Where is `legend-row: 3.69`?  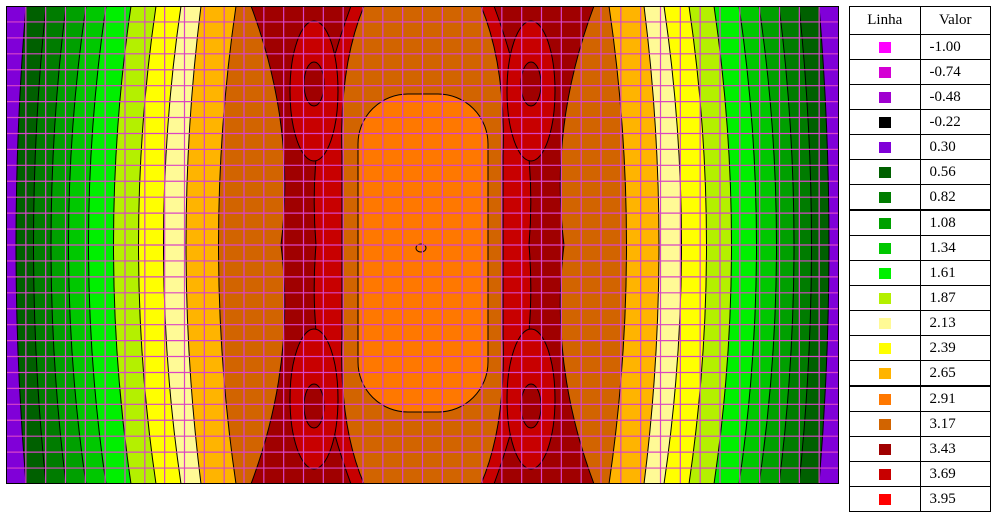
legend-row: 3.69 is located at coordinates (920, 474).